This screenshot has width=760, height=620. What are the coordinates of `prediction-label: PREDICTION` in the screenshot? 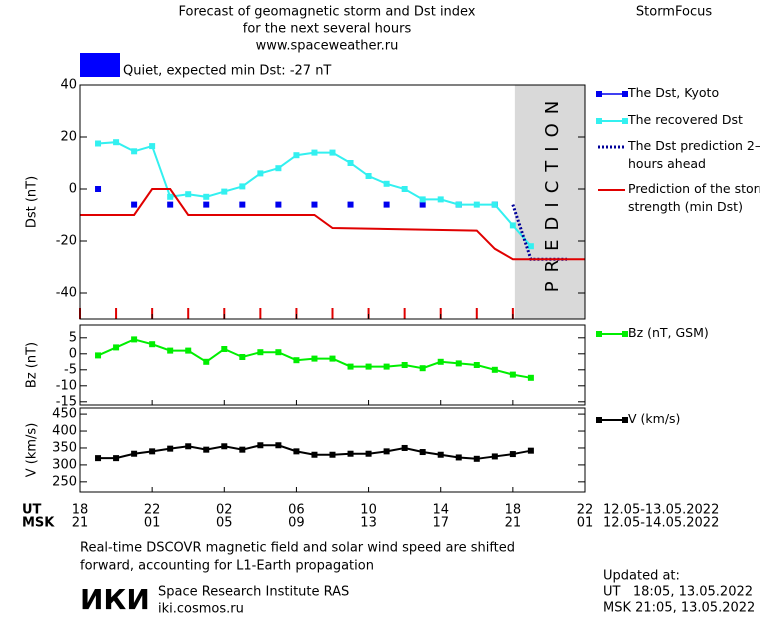 It's located at (552, 192).